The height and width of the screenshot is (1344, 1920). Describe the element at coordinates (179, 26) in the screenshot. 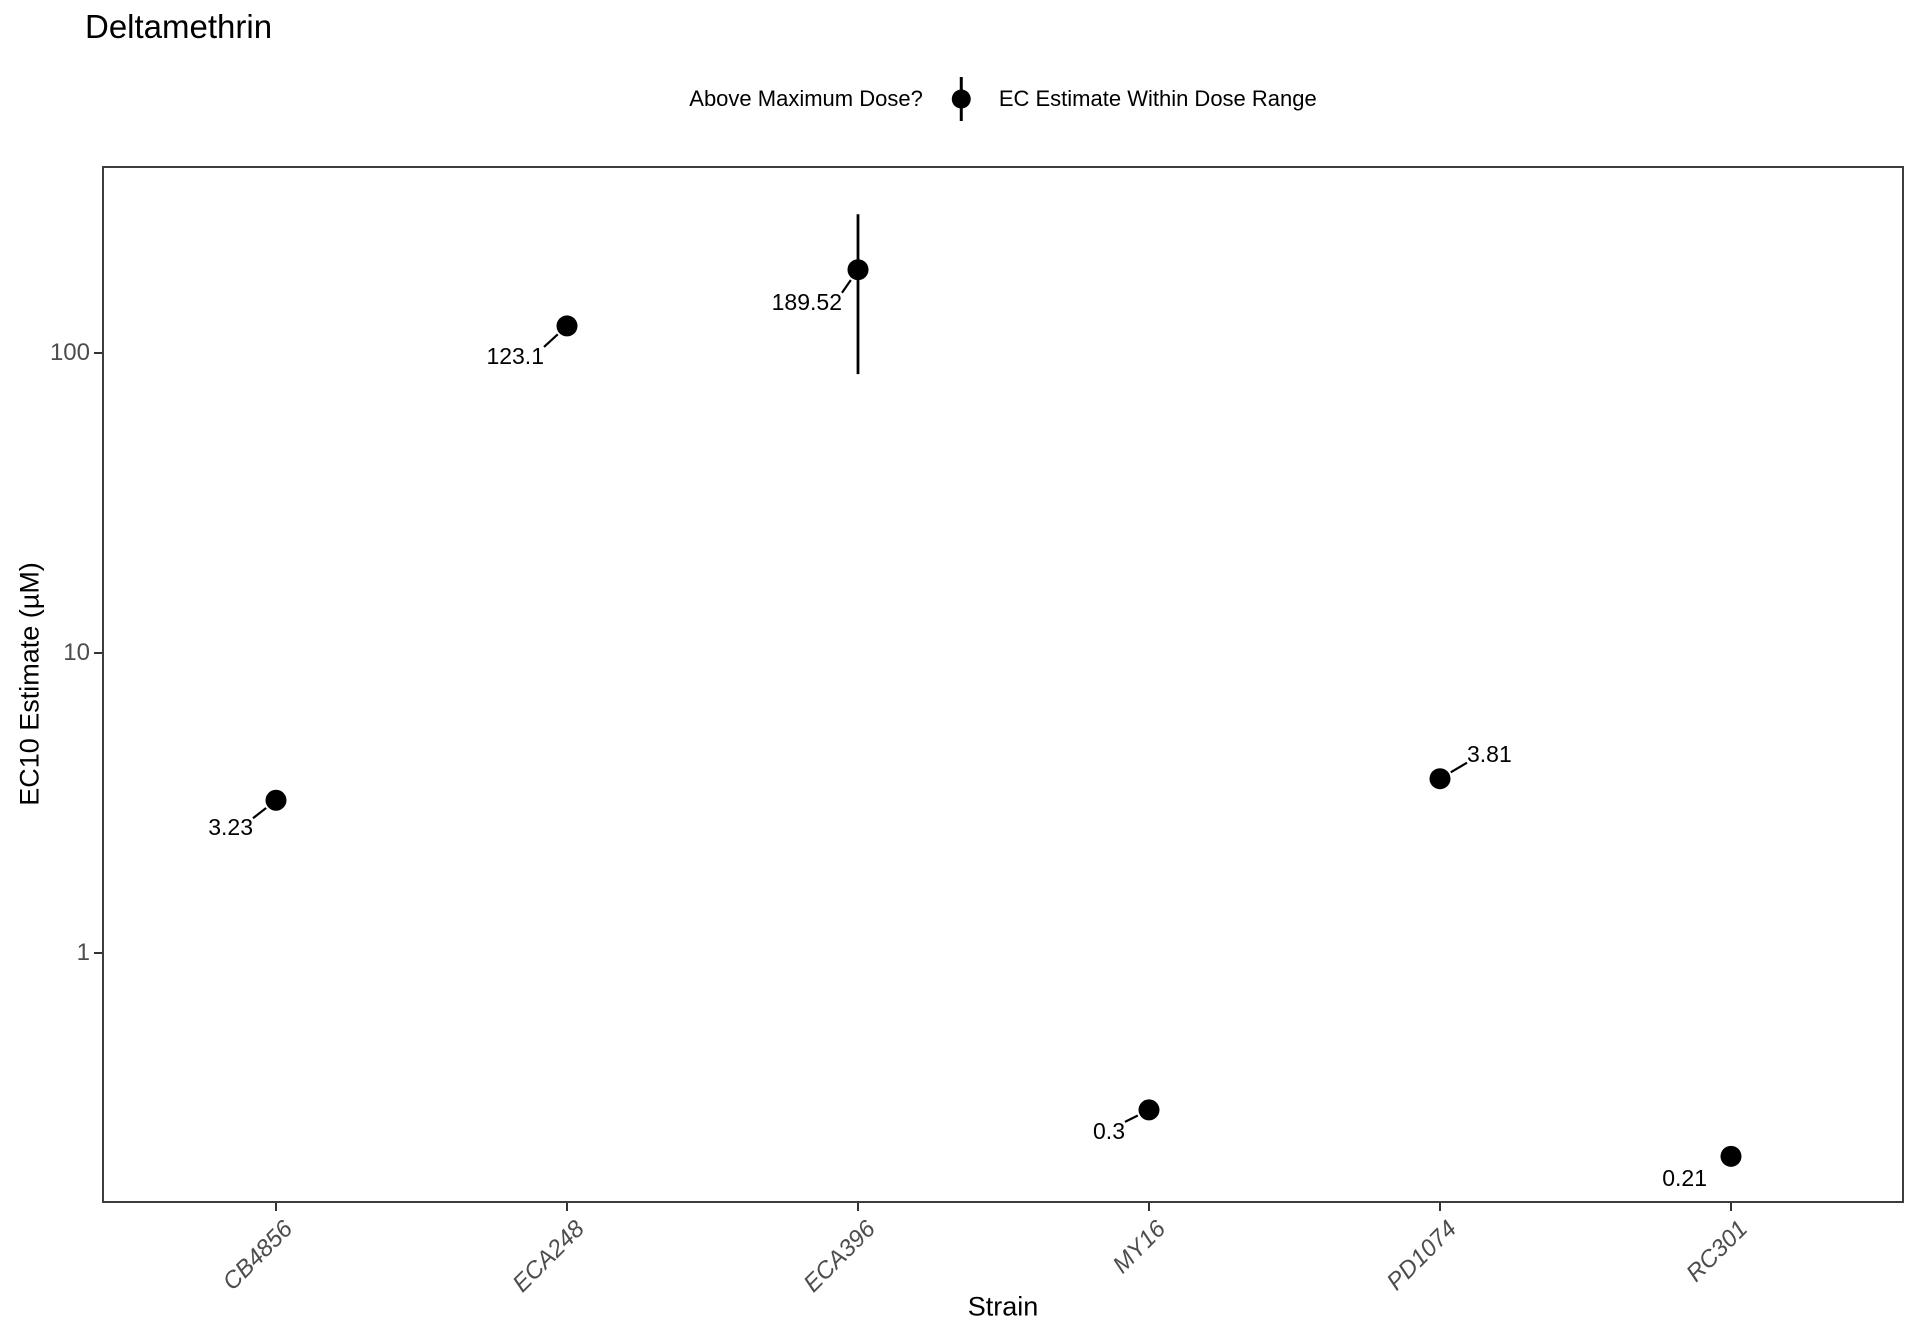

I see `plot-title: Deltamethrin` at that location.